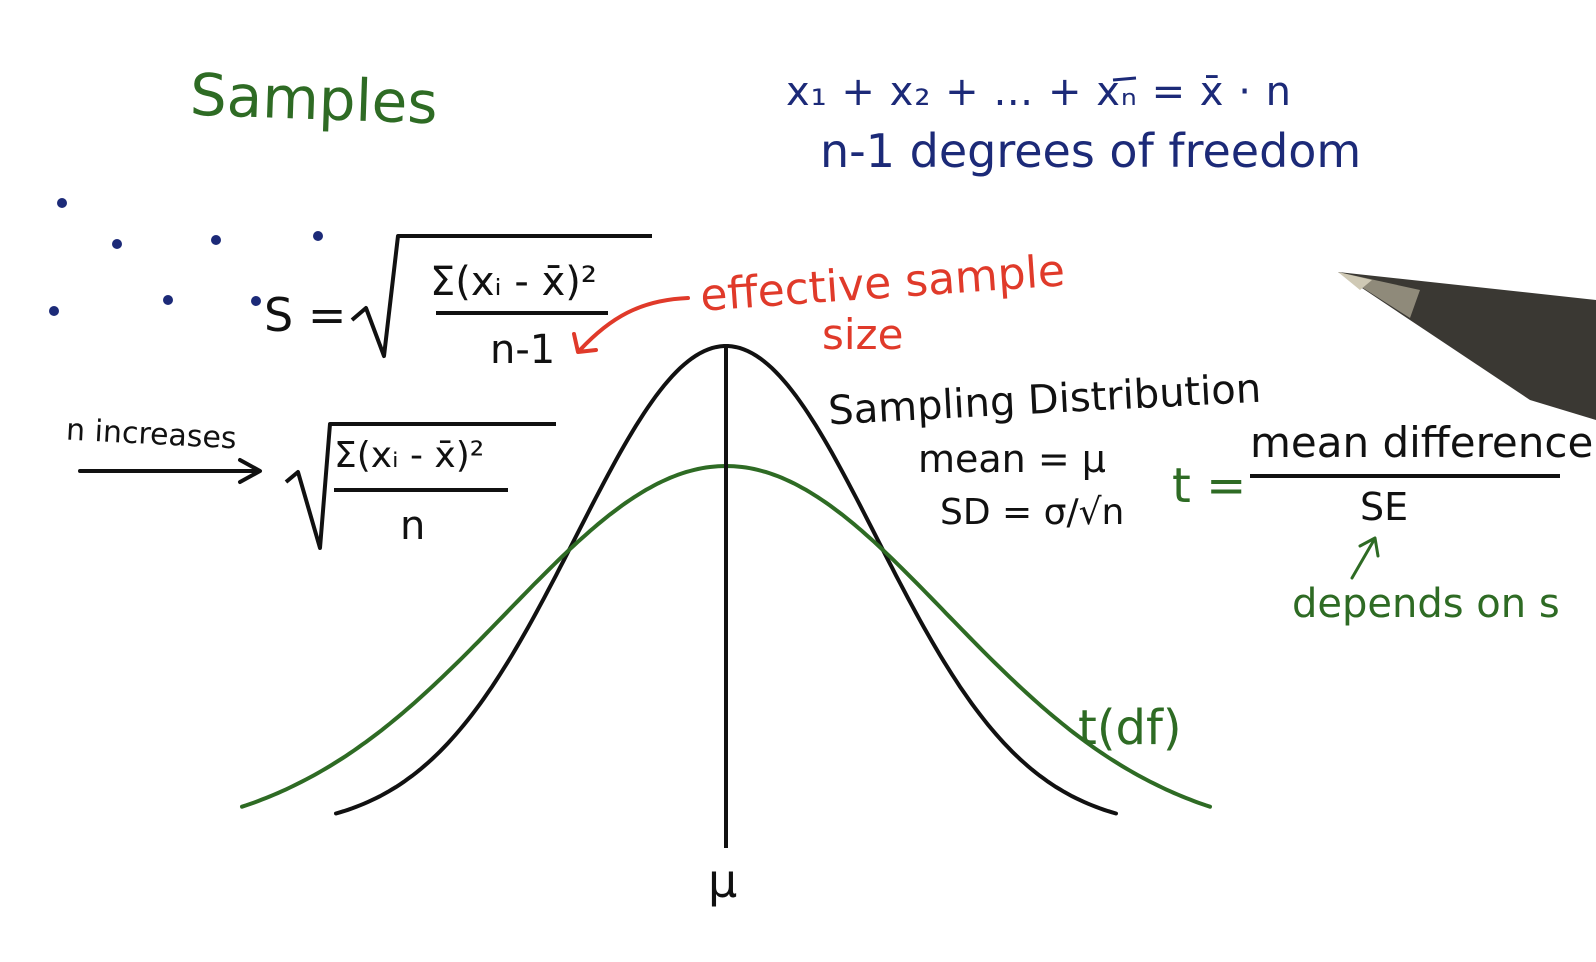 The width and height of the screenshot is (1596, 962). What do you see at coordinates (863, 334) in the screenshot?
I see `effective-size-label: size` at bounding box center [863, 334].